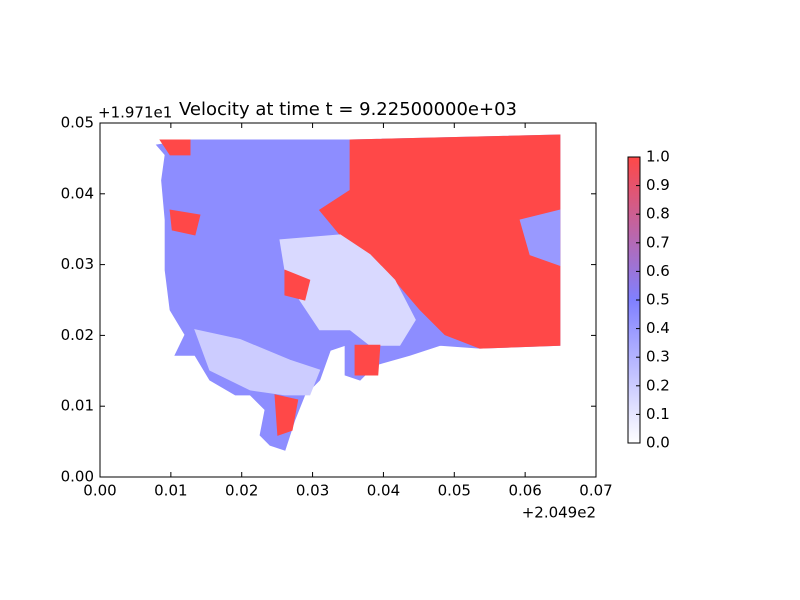  What do you see at coordinates (658, 242) in the screenshot?
I see `colorbar-tick-label: 0.7` at bounding box center [658, 242].